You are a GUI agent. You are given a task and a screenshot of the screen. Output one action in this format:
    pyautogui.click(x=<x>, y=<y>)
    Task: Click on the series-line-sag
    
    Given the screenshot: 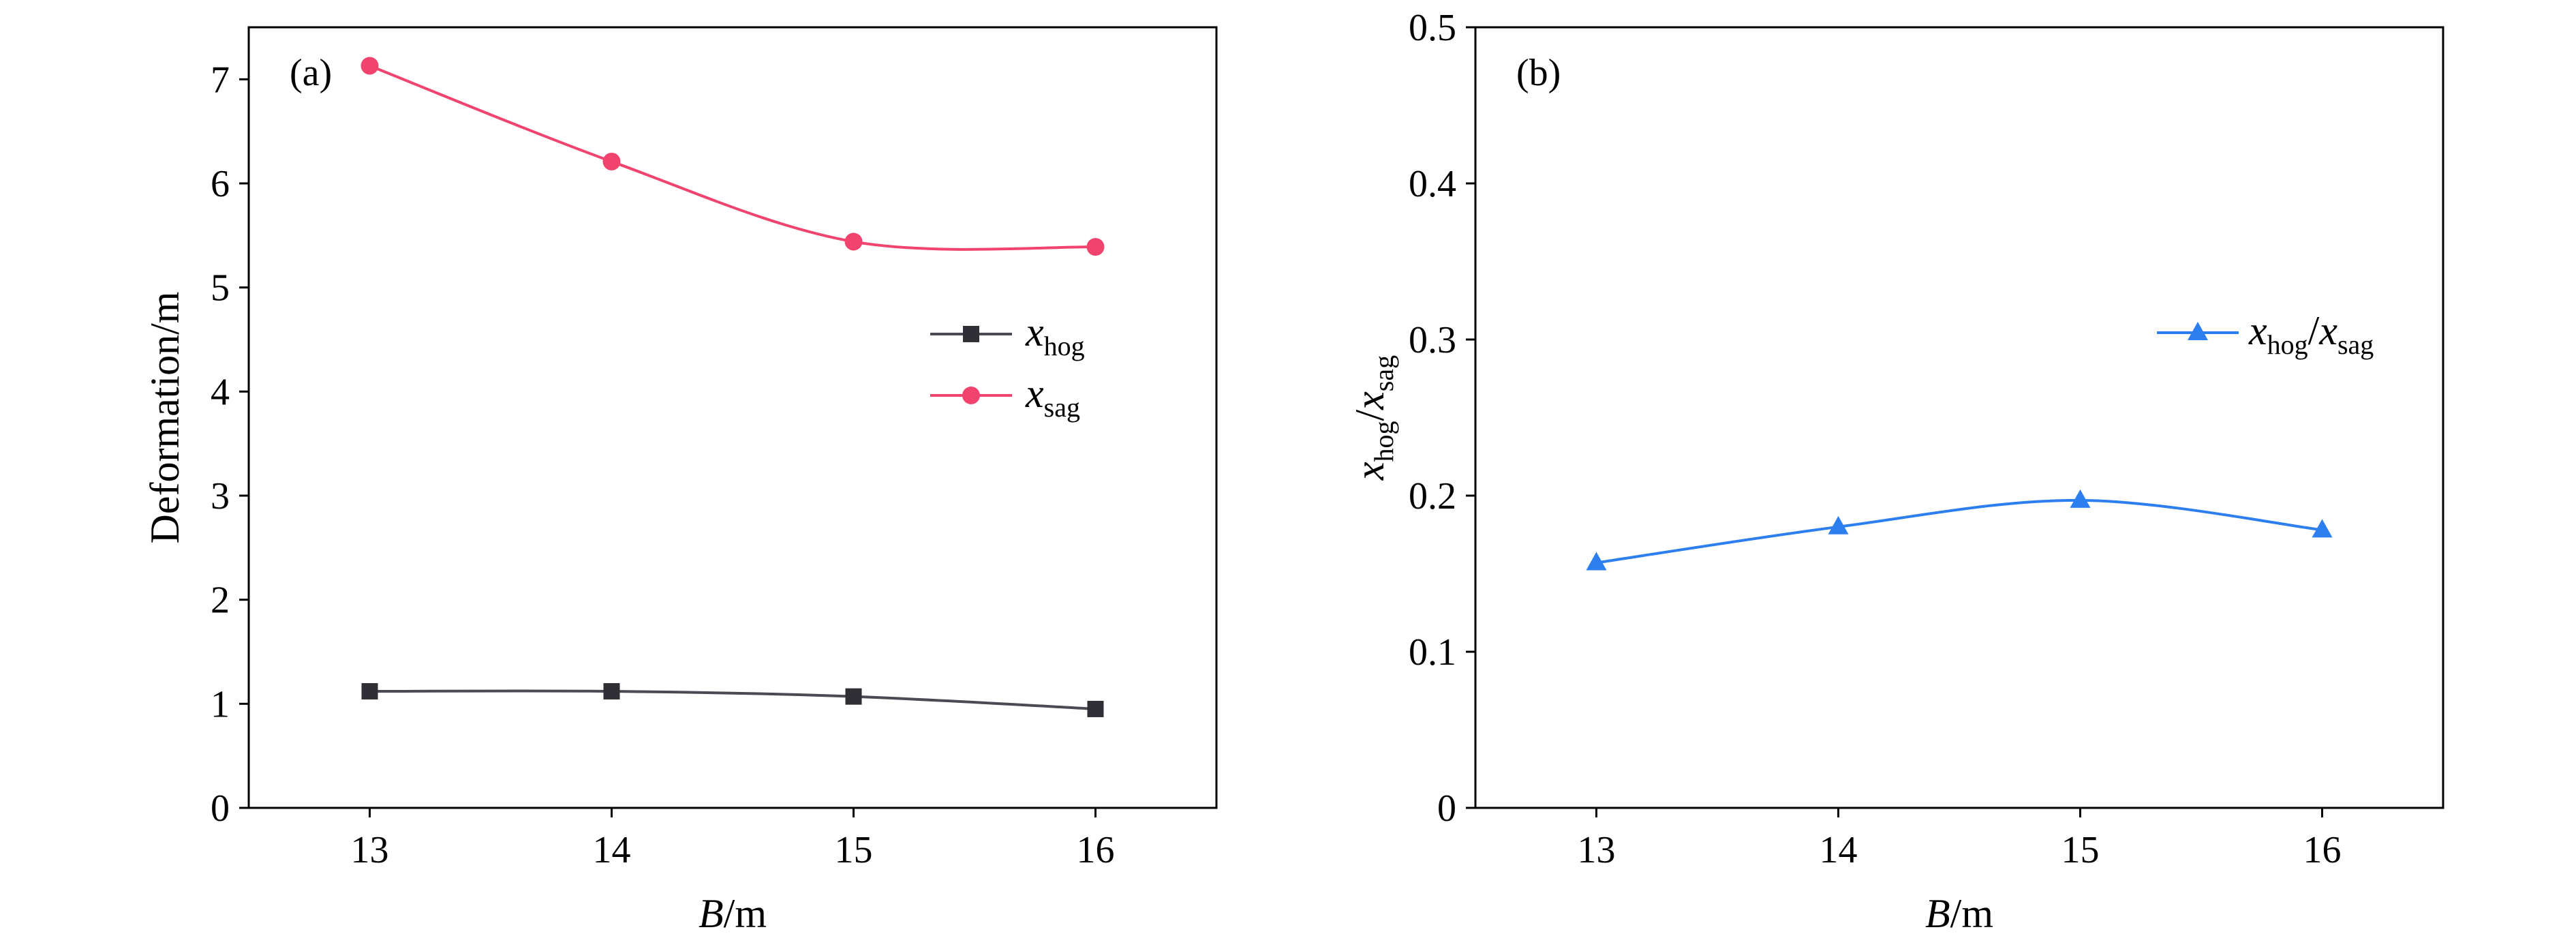 What is the action you would take?
    pyautogui.click(x=733, y=157)
    